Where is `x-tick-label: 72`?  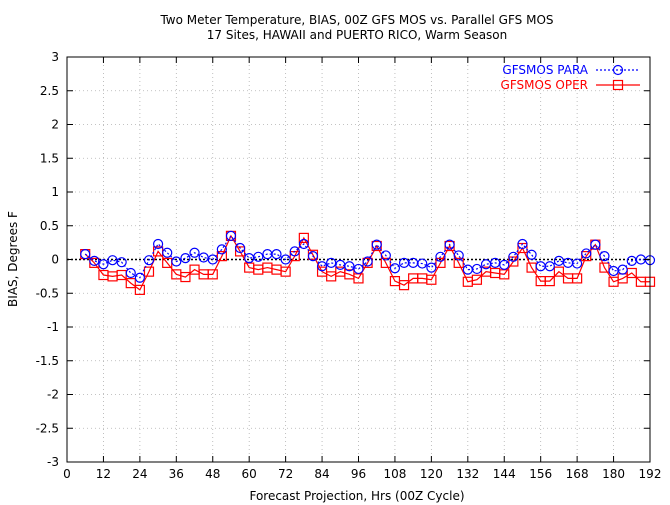 x-tick-label: 72 is located at coordinates (285, 474).